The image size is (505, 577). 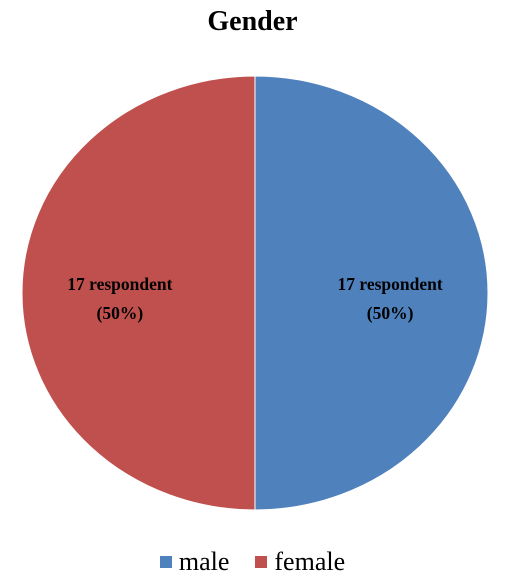 I want to click on legend-swatch-male, so click(x=165, y=562).